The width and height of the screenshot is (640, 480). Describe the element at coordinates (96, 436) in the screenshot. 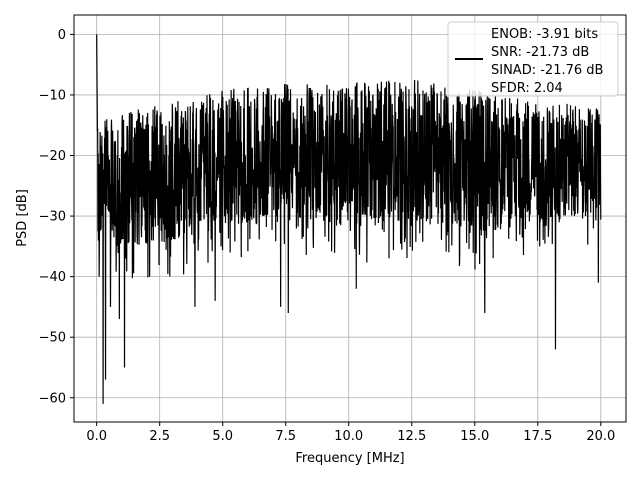

I see `x-tick-label: 0.0` at that location.